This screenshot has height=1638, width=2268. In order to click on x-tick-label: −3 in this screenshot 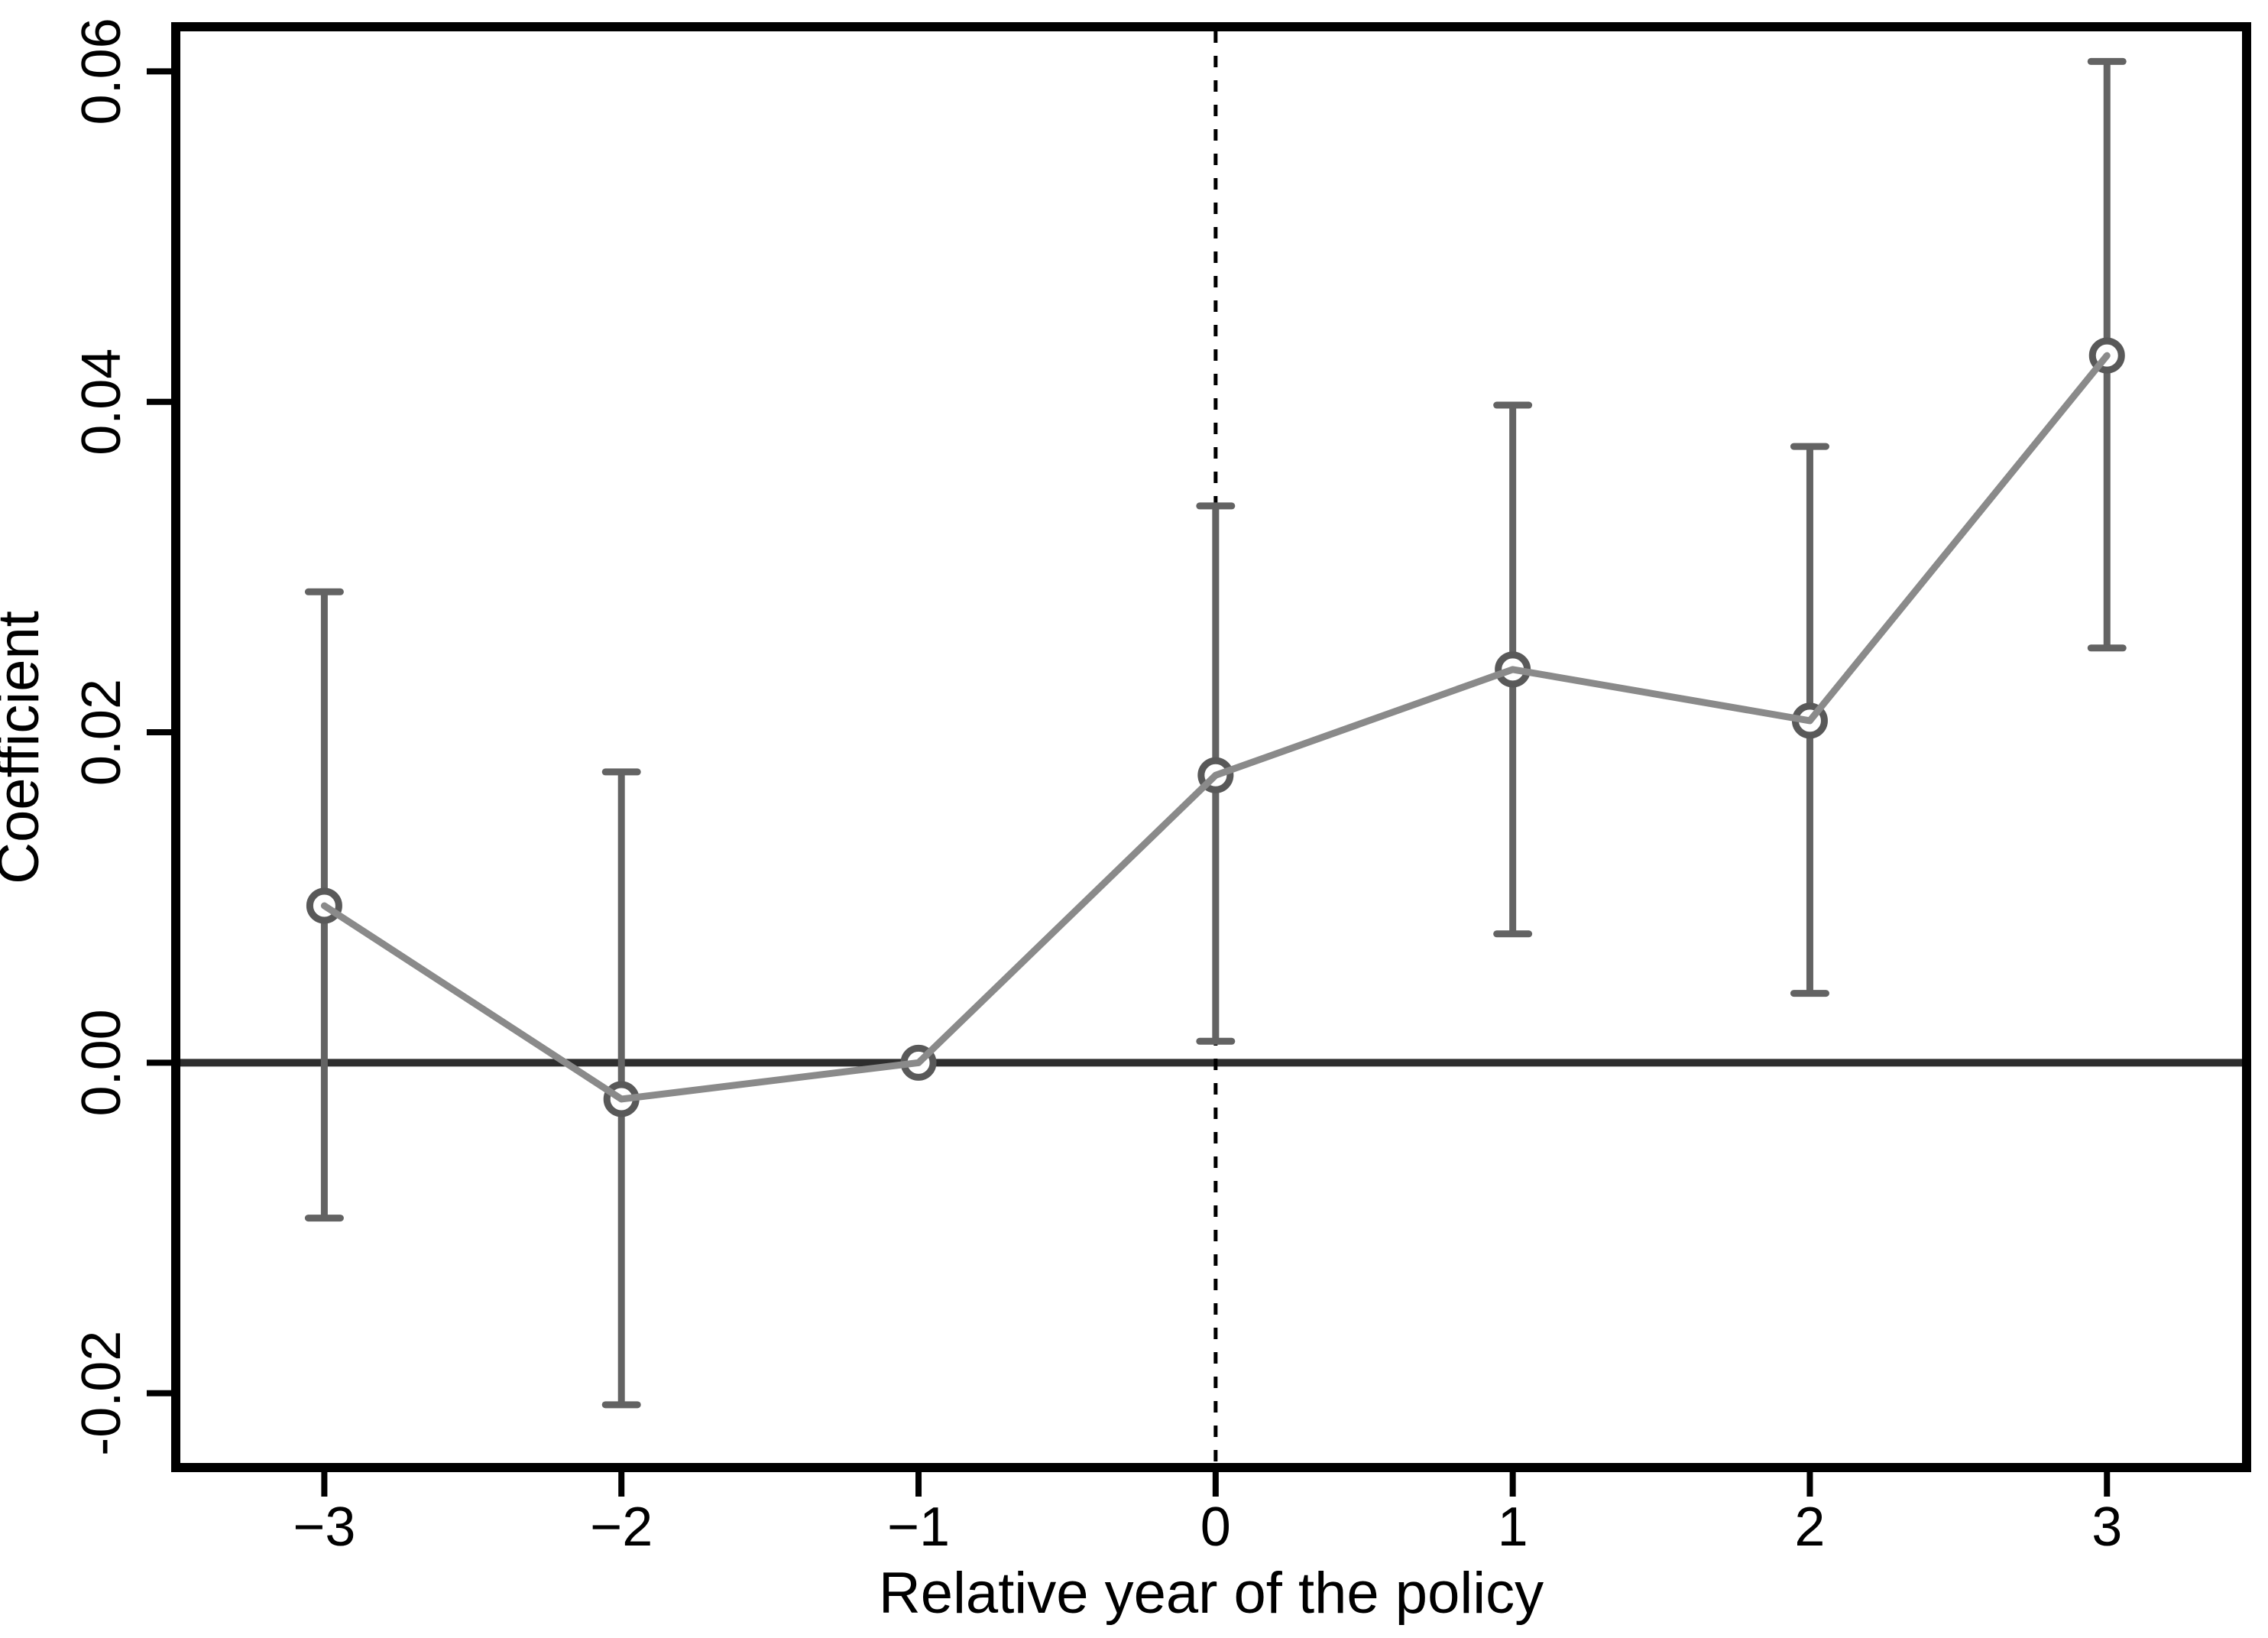, I will do `click(324, 1527)`.